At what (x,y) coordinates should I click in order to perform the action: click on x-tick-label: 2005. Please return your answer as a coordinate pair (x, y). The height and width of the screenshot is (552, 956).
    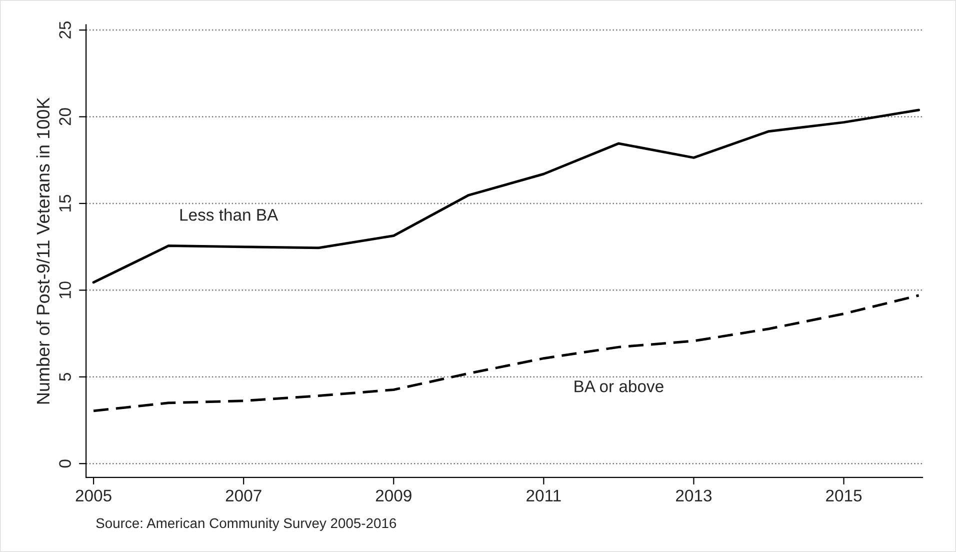
    Looking at the image, I should click on (94, 496).